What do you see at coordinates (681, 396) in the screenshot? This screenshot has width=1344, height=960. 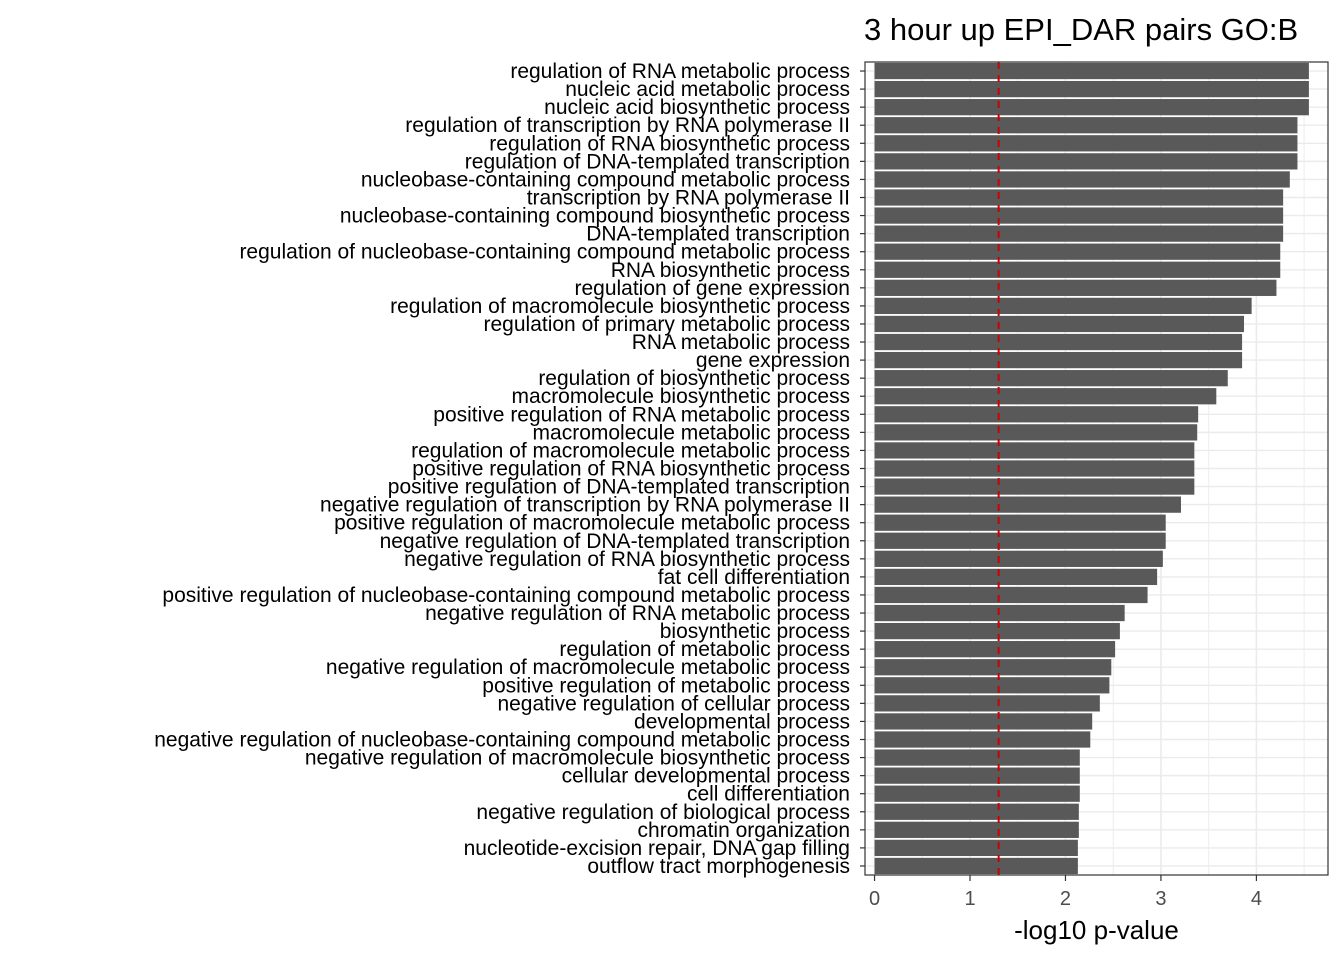 I see `category-label: macromolecule biosynthetic process` at bounding box center [681, 396].